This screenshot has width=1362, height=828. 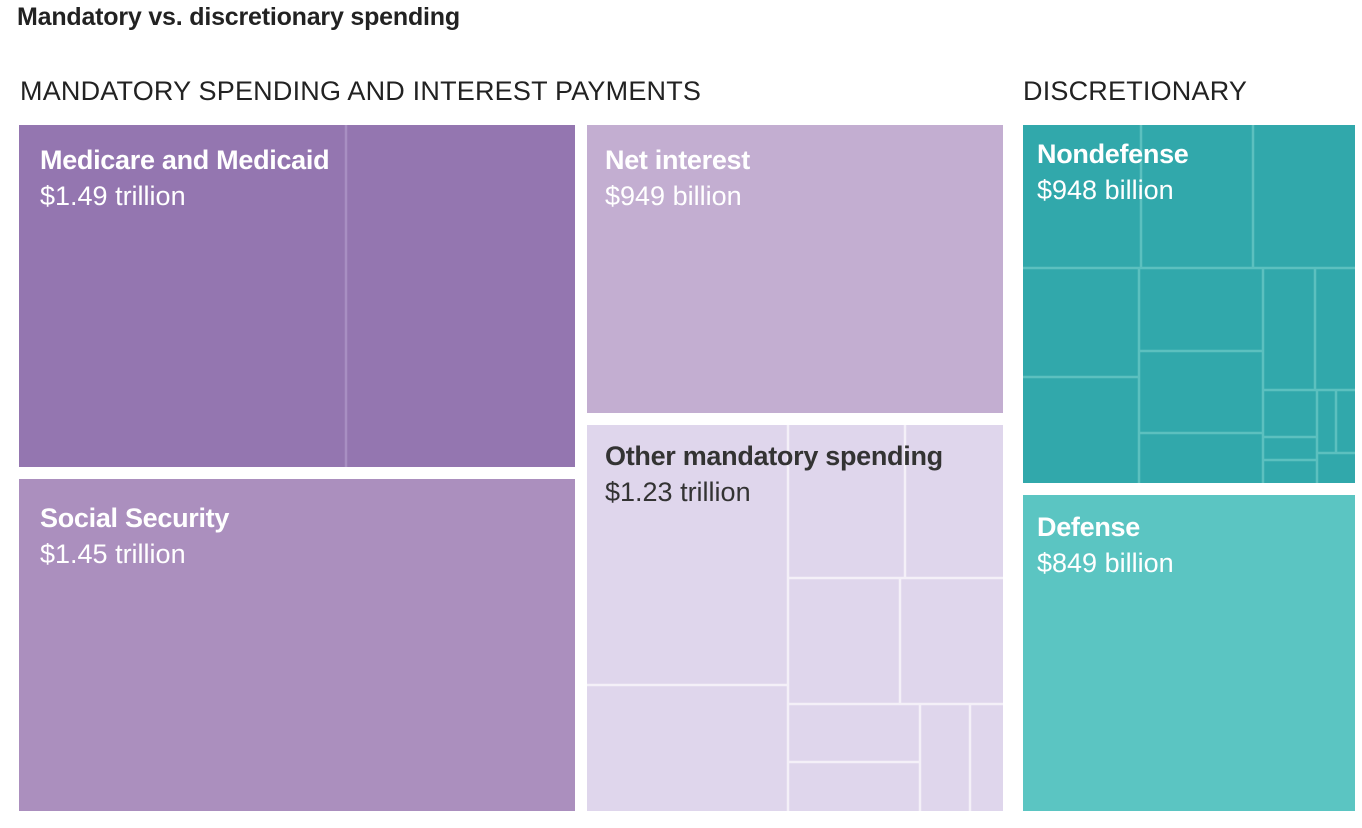 What do you see at coordinates (238, 17) in the screenshot?
I see `chart-title: Mandatory vs. discretionary spending` at bounding box center [238, 17].